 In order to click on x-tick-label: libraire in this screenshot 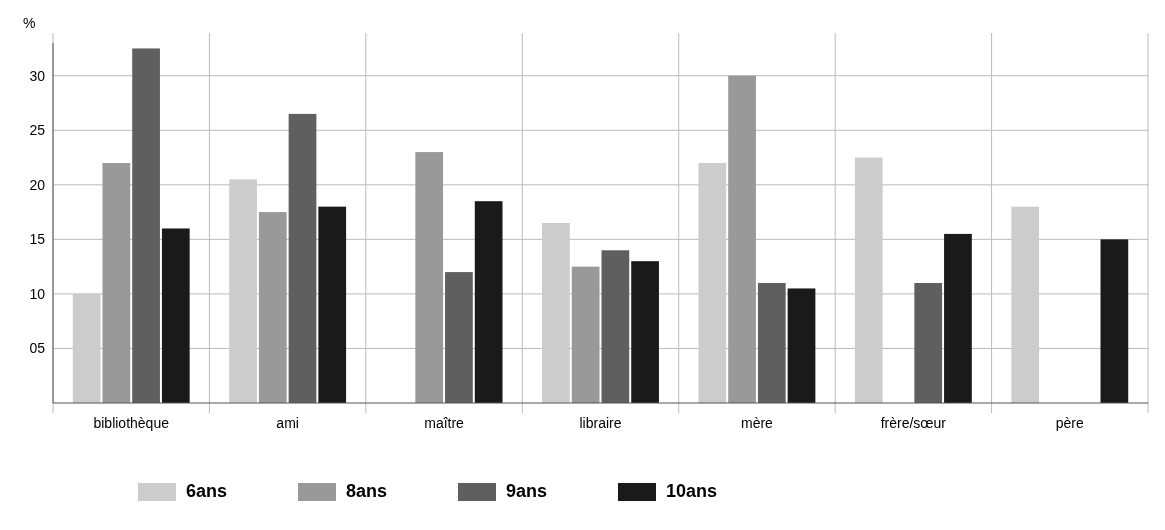, I will do `click(600, 423)`.